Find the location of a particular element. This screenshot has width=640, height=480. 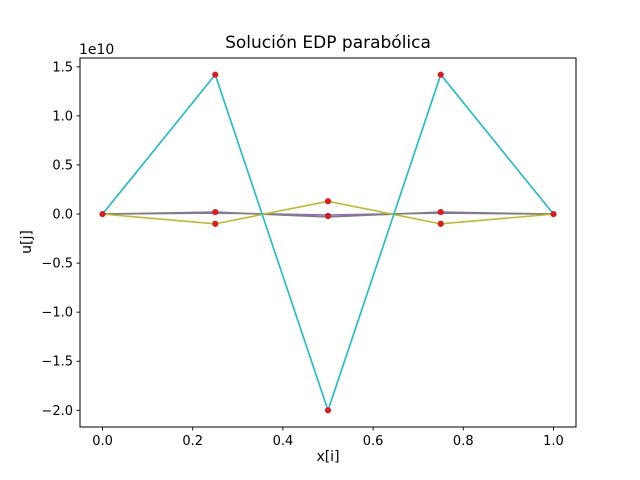

y-tick-label: −1.5 is located at coordinates (57, 362).